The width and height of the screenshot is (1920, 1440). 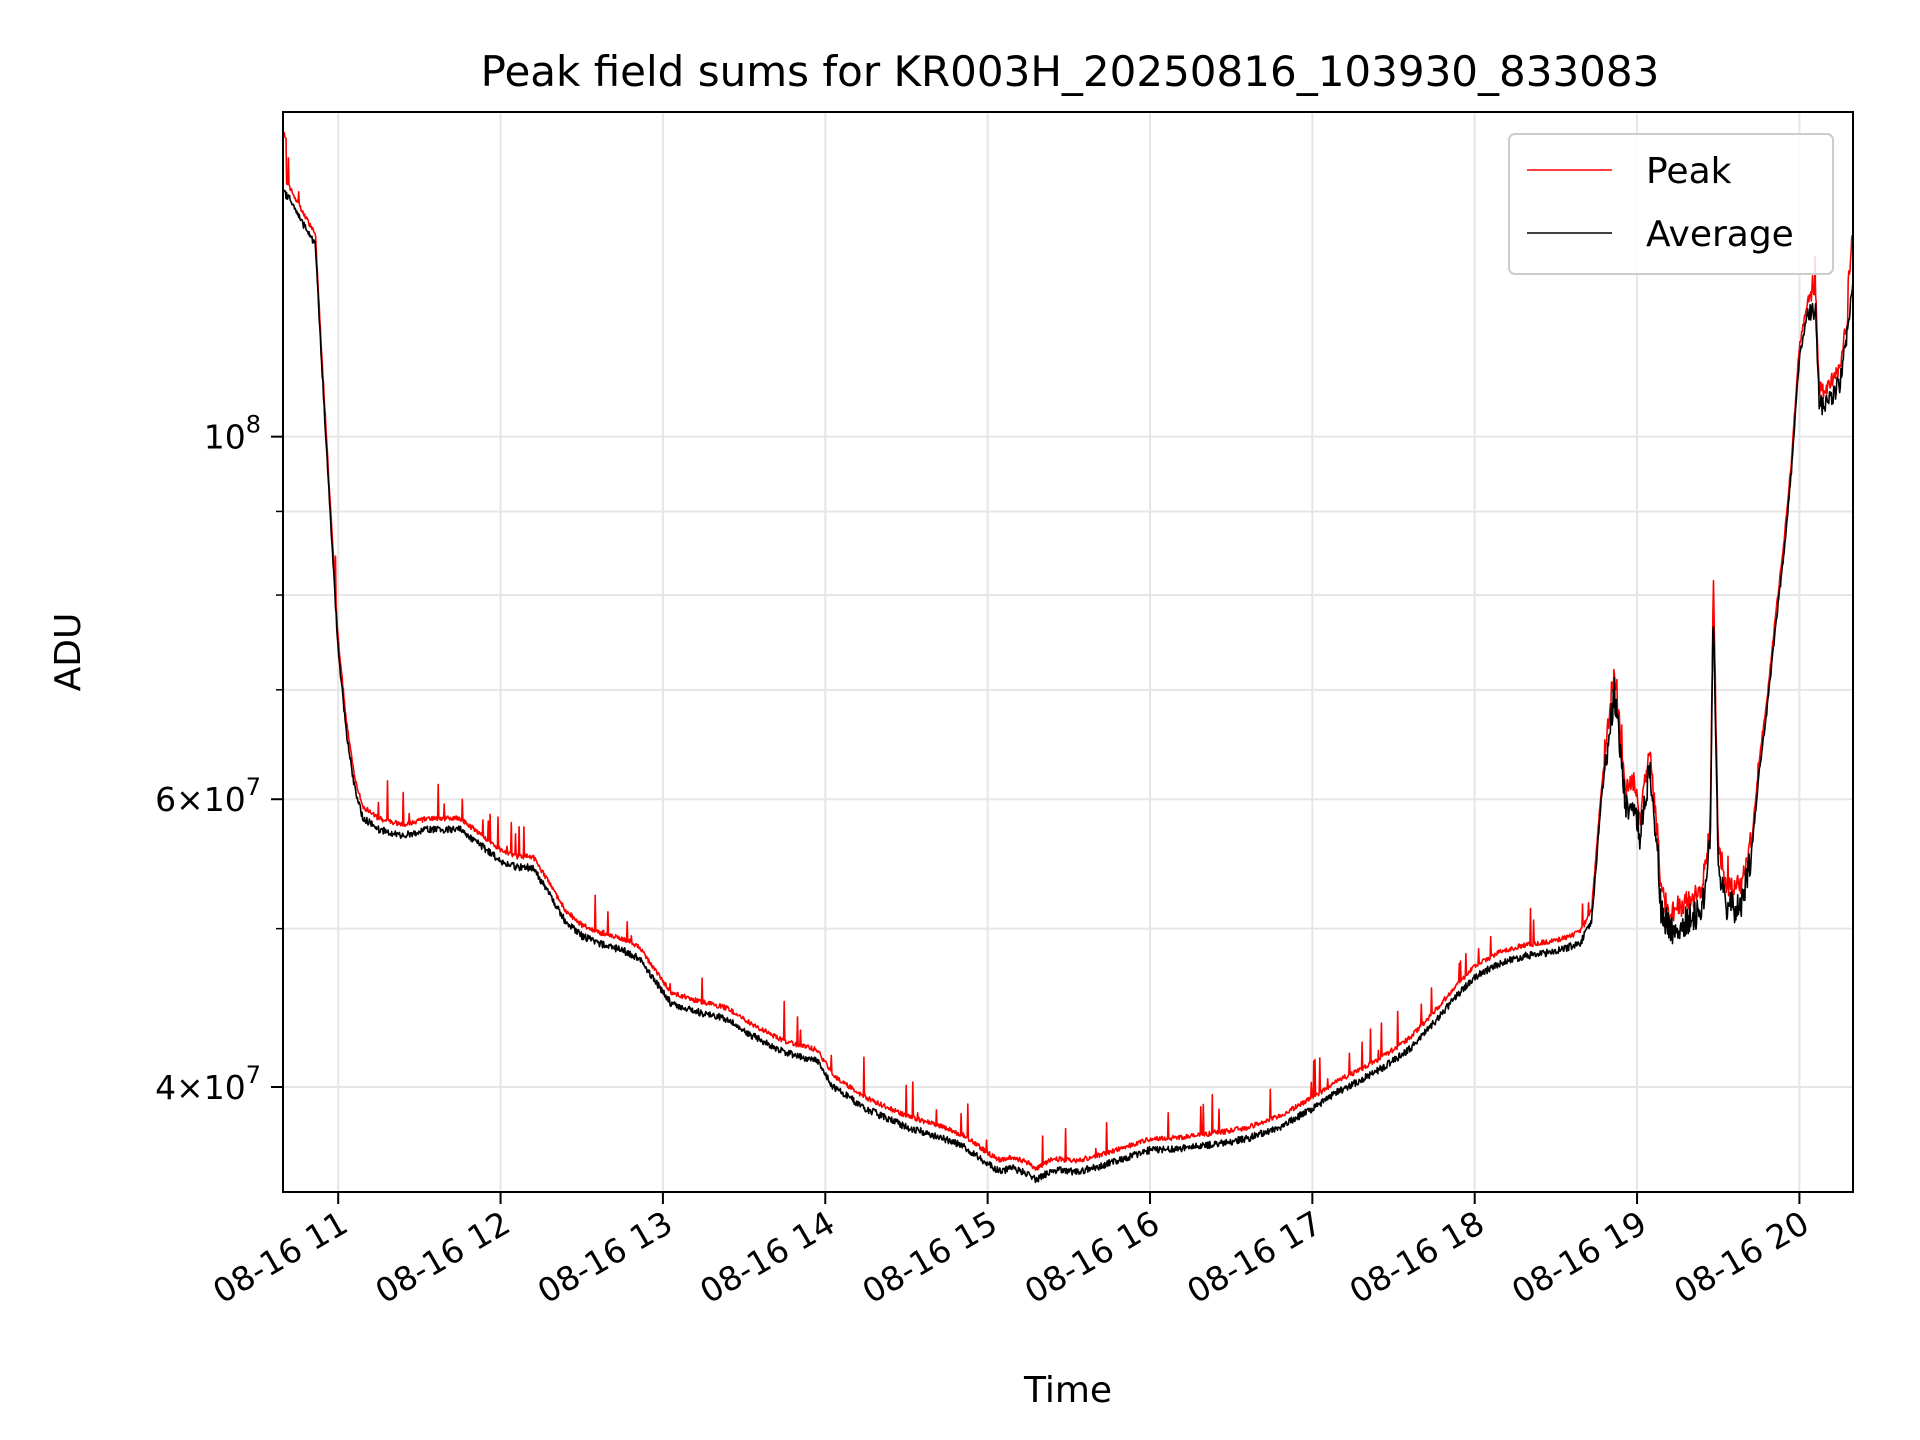 What do you see at coordinates (219, 759) in the screenshot?
I see `y-axis-ticks: 4×107 6×107 108` at bounding box center [219, 759].